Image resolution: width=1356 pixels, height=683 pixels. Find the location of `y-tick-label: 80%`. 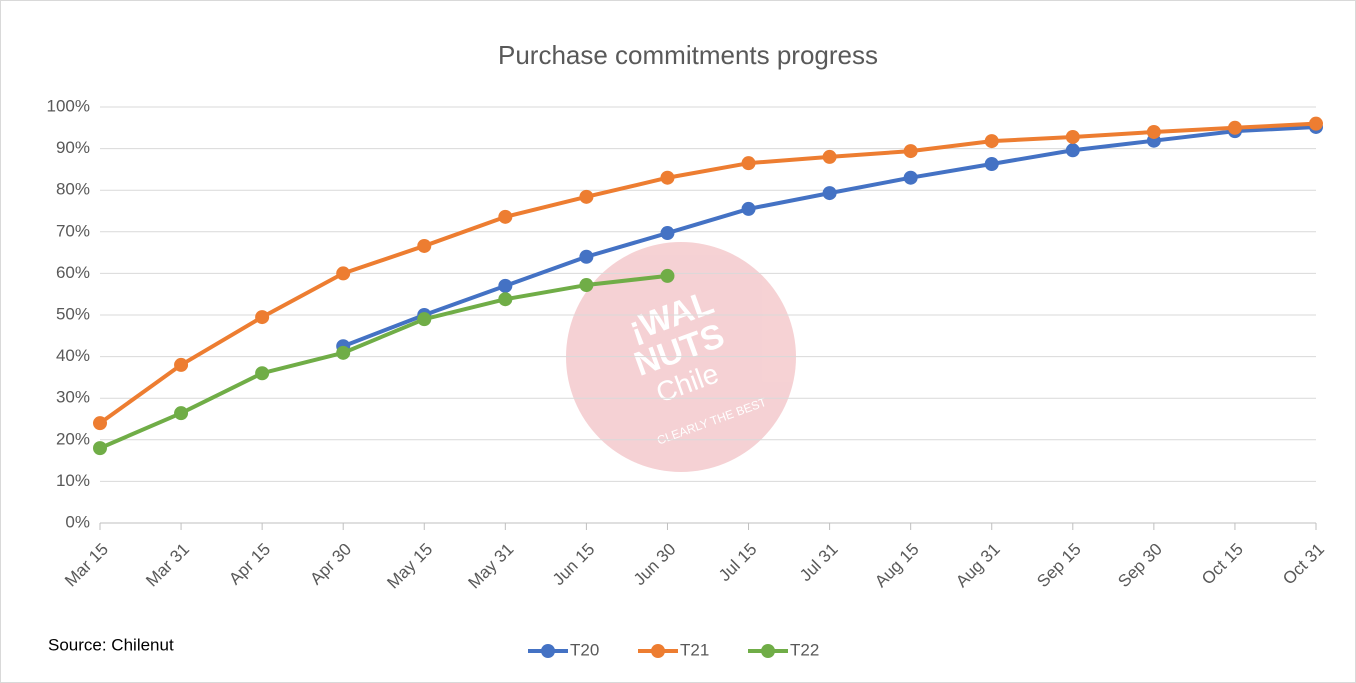

y-tick-label: 80% is located at coordinates (73, 189).